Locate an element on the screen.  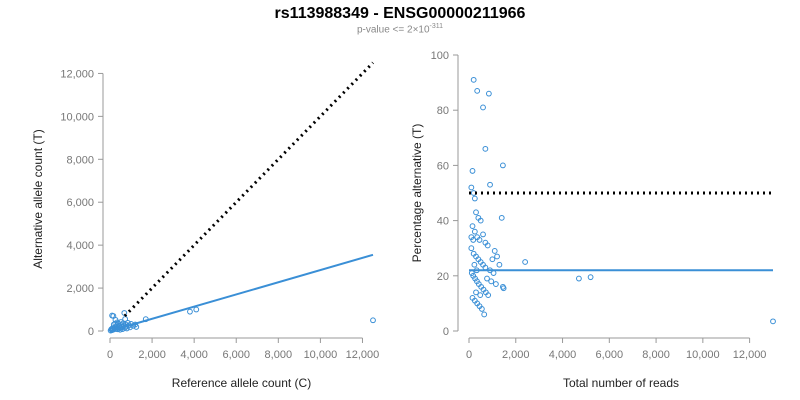
panel2-y-tick-label: 60 is located at coordinates (443, 166).